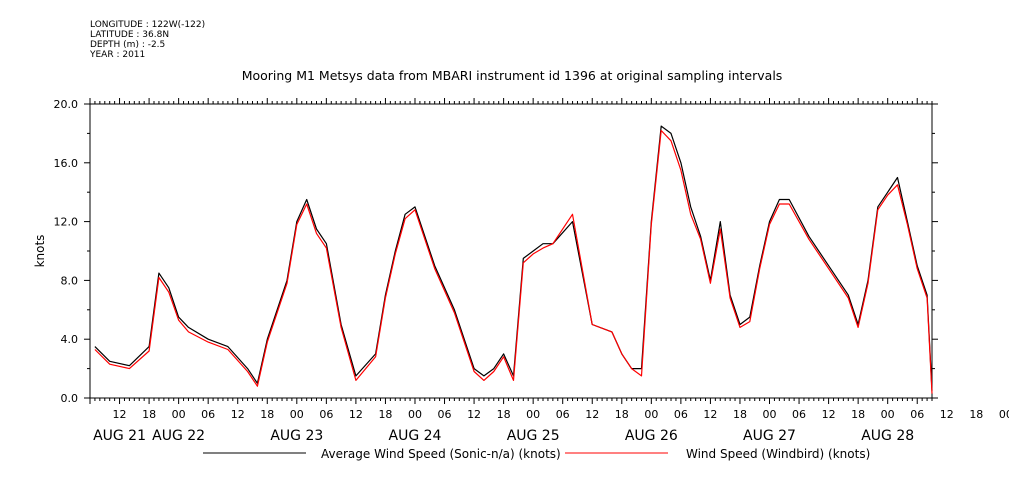 The height and width of the screenshot is (504, 1009). Describe the element at coordinates (887, 436) in the screenshot. I see `x-day-label: AUG 28` at that location.